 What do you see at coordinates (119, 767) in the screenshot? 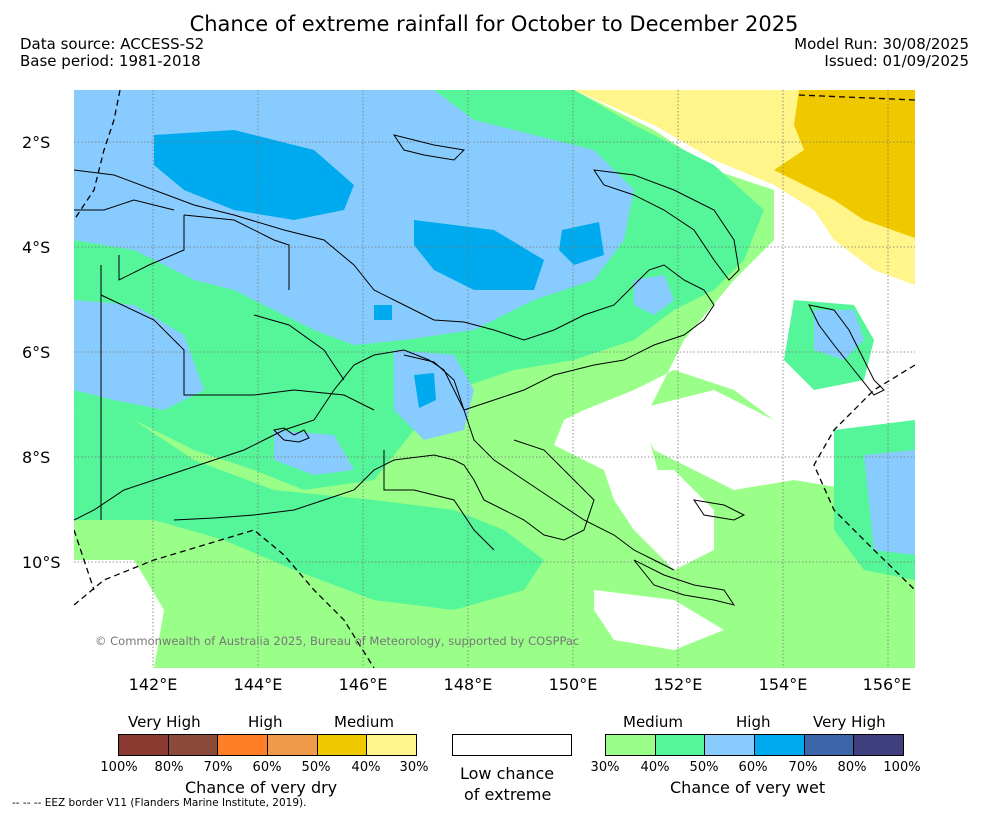
I see `dry-tick: 100%` at bounding box center [119, 767].